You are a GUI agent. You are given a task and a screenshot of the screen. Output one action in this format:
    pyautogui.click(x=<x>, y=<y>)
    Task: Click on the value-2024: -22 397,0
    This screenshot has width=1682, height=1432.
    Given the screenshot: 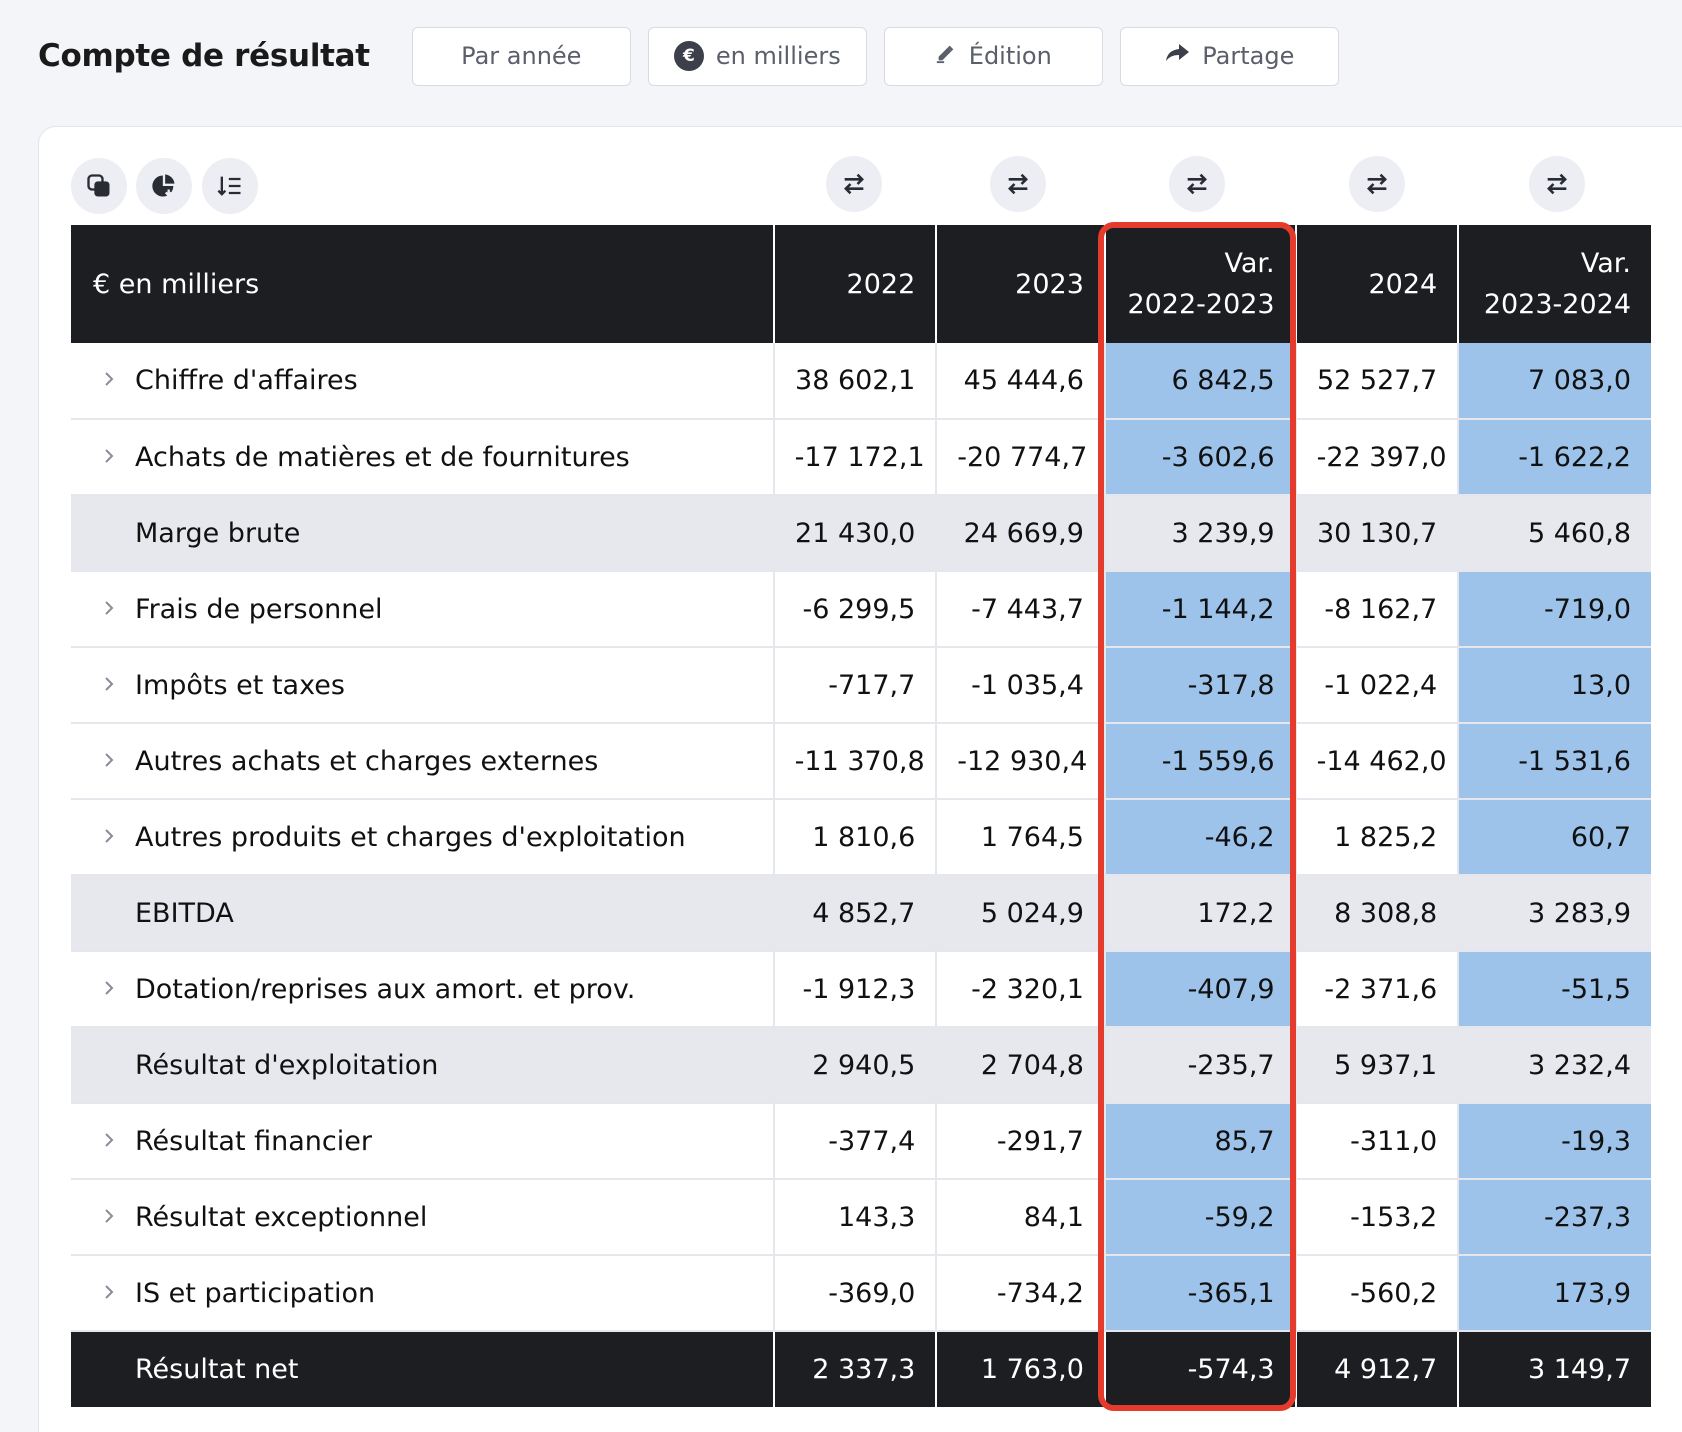 What is the action you would take?
    pyautogui.click(x=1376, y=457)
    